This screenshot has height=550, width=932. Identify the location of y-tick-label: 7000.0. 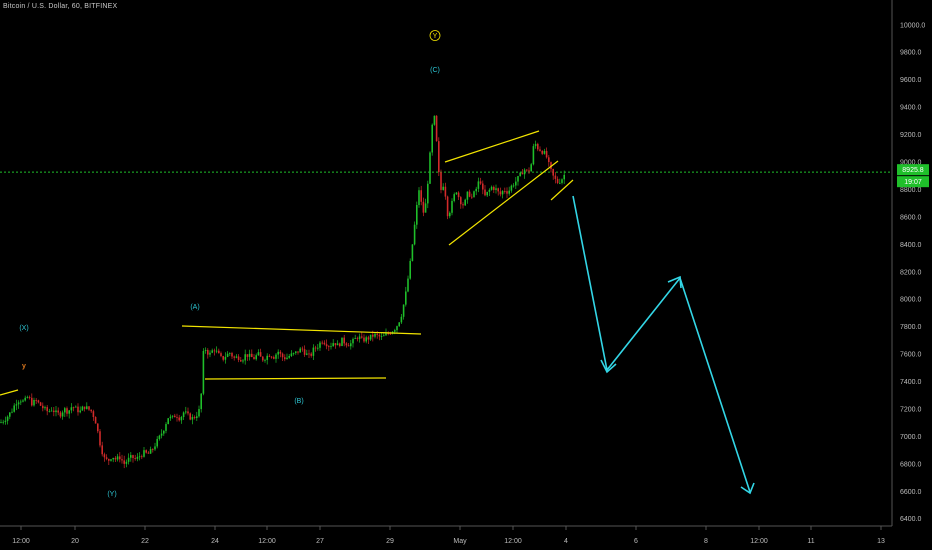
(911, 437).